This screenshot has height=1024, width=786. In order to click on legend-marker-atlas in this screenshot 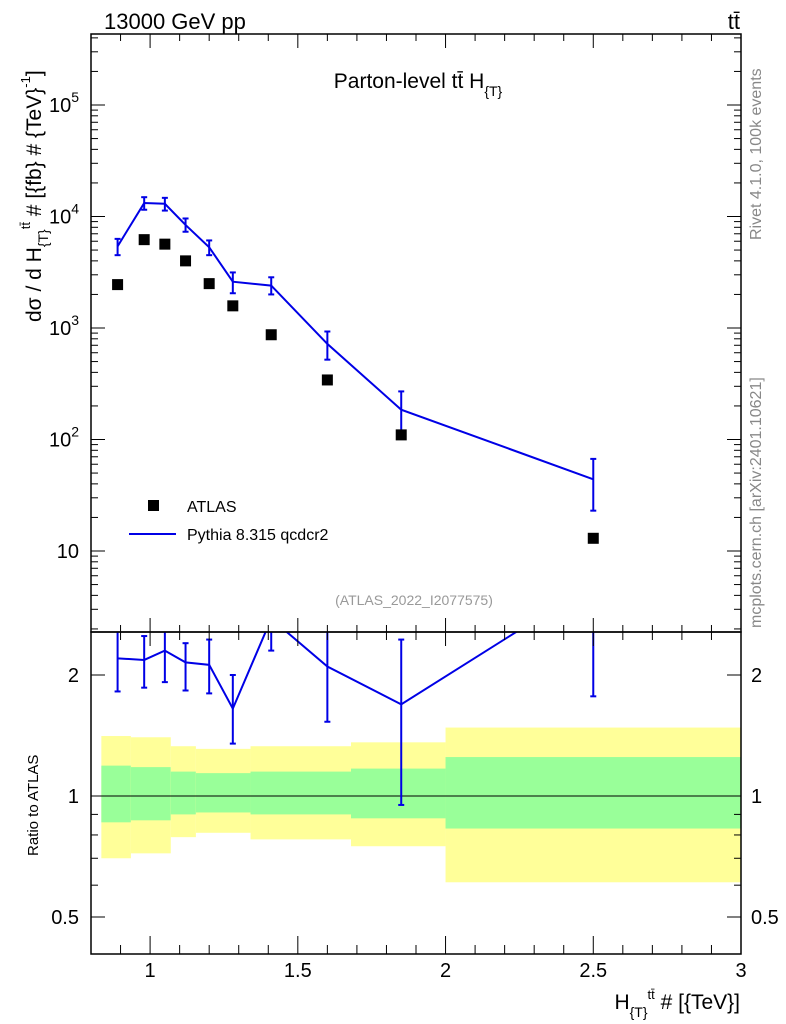, I will do `click(153, 505)`.